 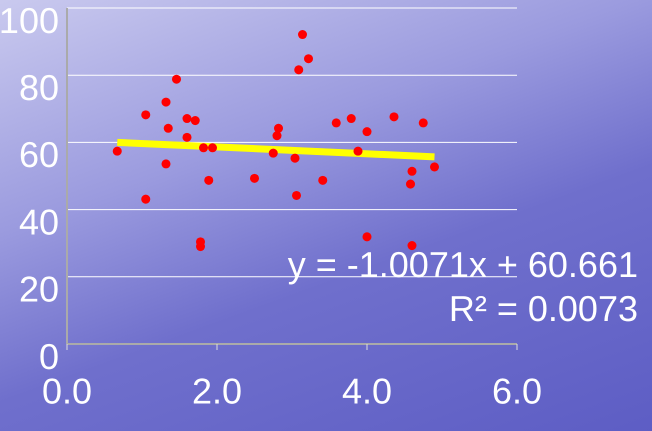 What do you see at coordinates (29, 20) in the screenshot?
I see `y-tick-label: 100` at bounding box center [29, 20].